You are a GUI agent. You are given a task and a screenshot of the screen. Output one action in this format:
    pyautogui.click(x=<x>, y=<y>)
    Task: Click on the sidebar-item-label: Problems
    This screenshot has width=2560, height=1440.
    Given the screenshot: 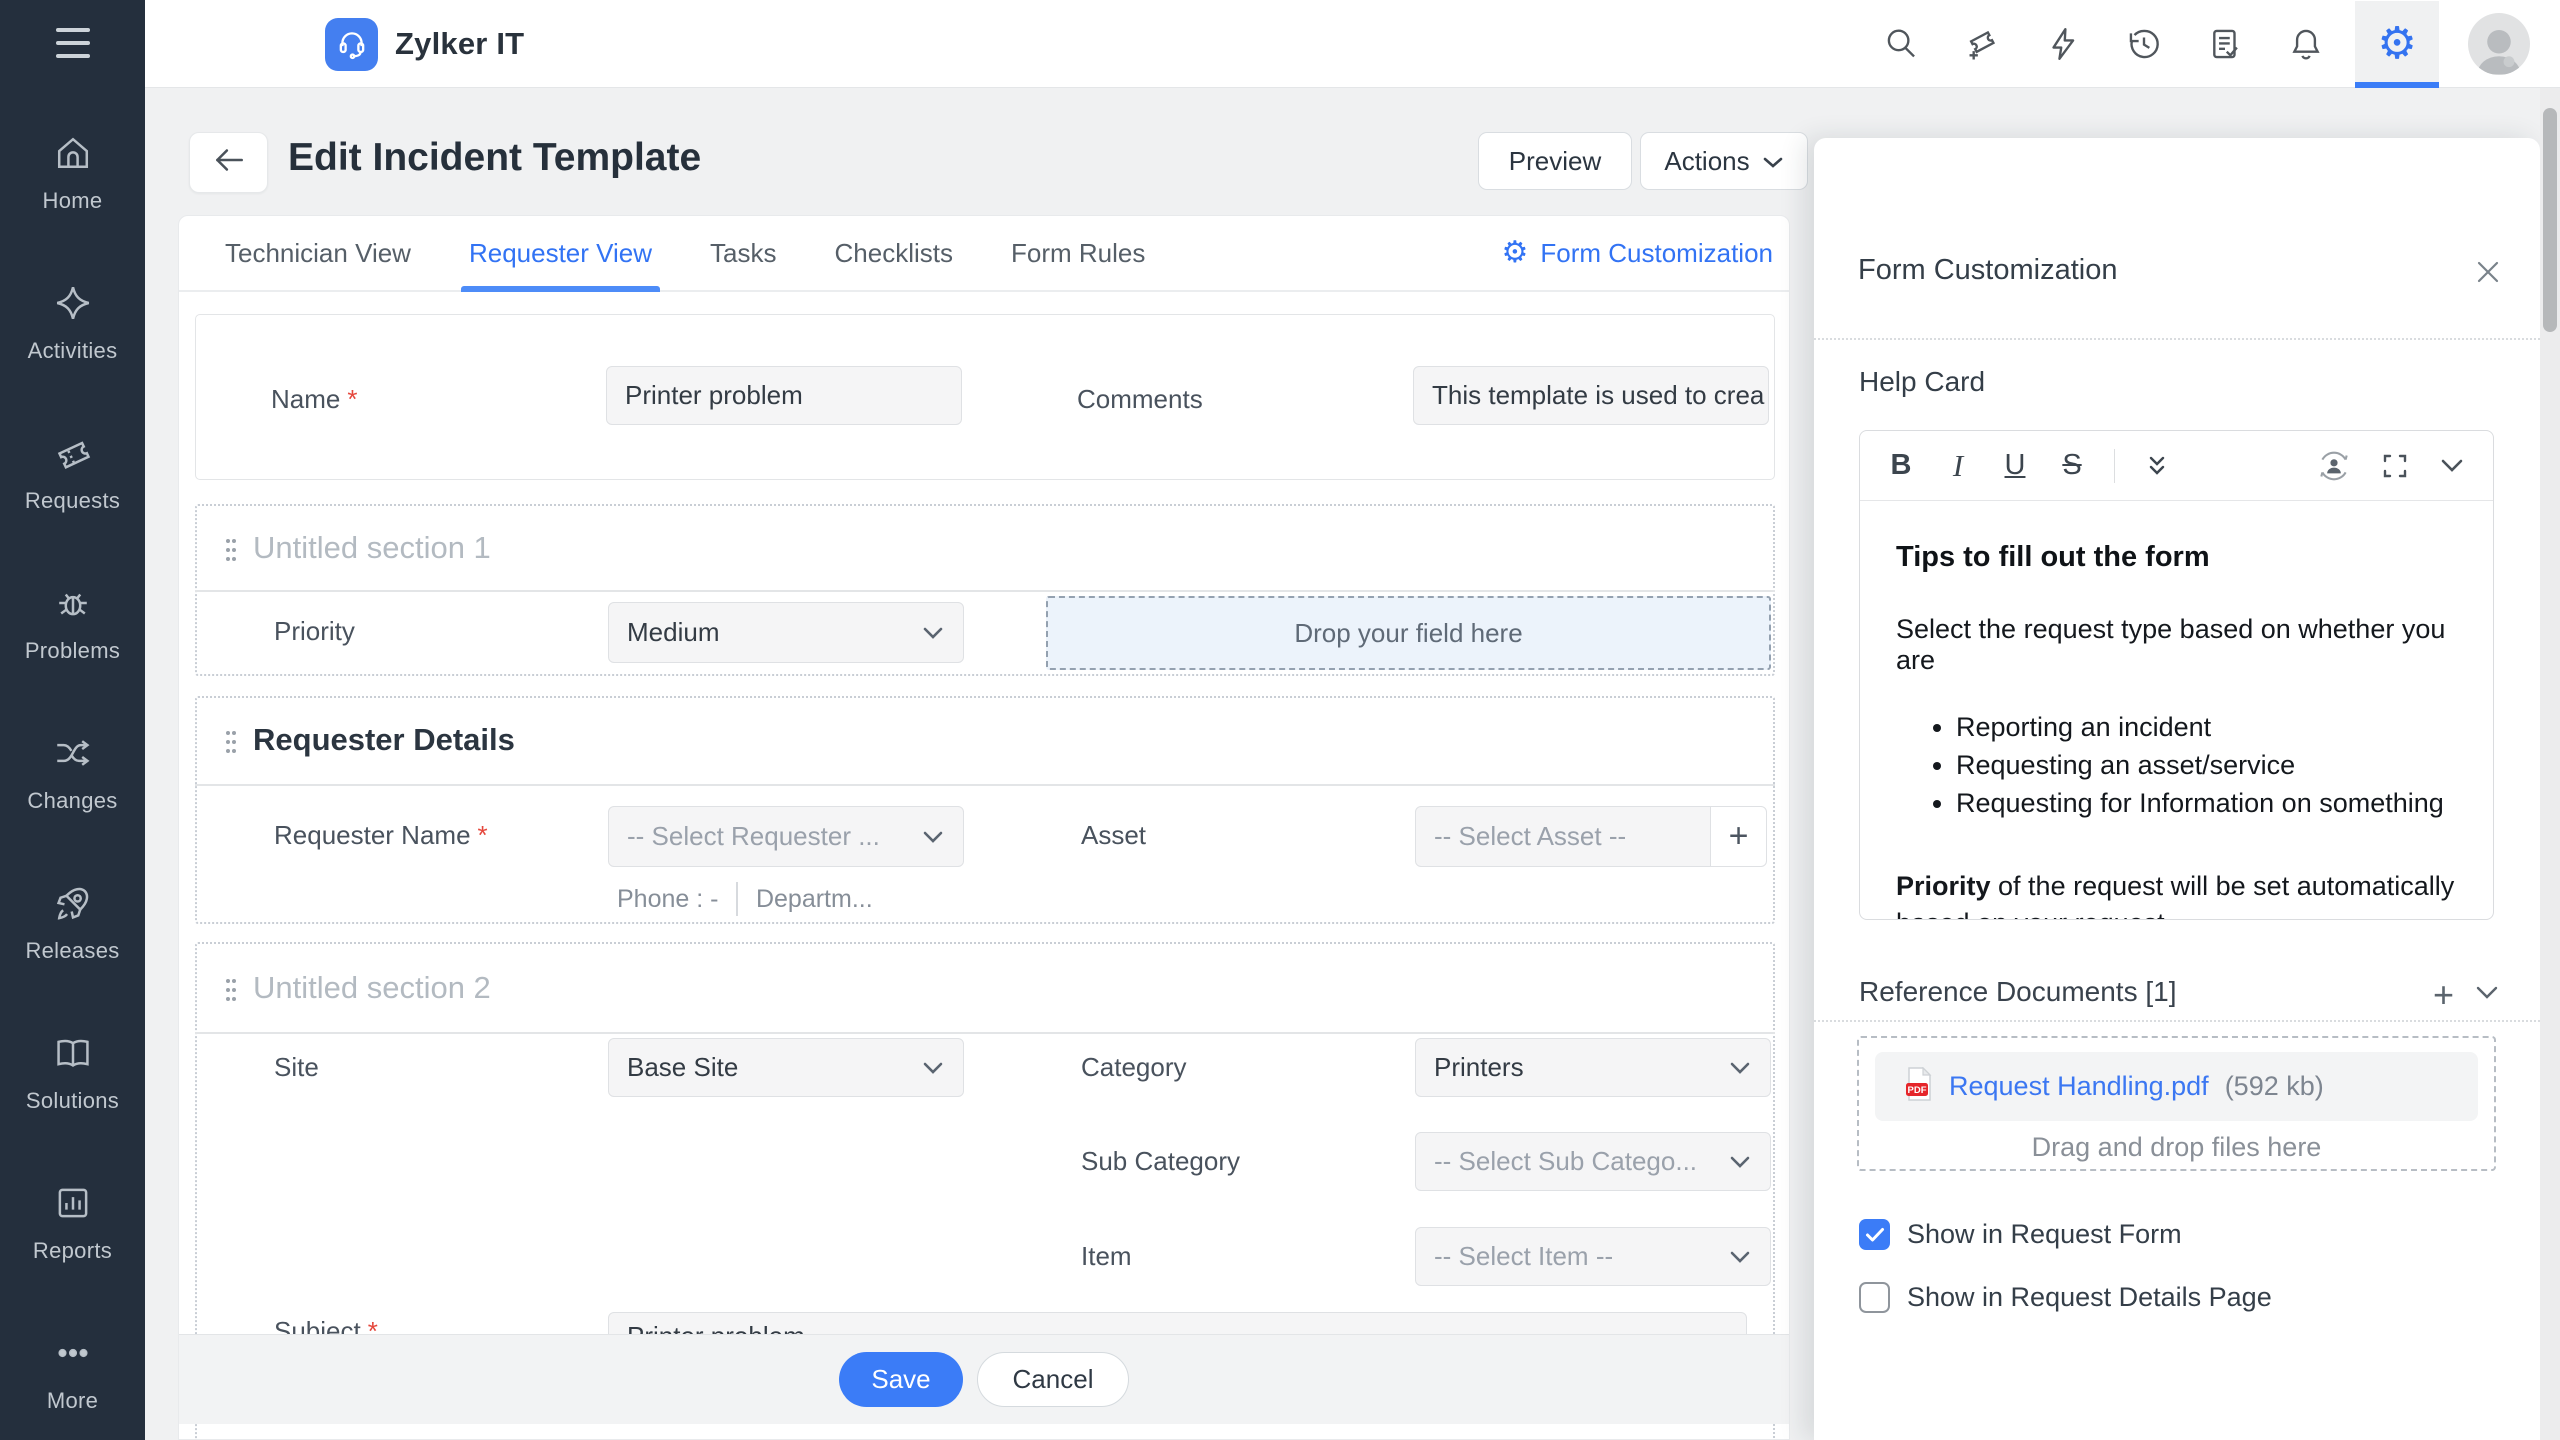 What is the action you would take?
    pyautogui.click(x=72, y=650)
    